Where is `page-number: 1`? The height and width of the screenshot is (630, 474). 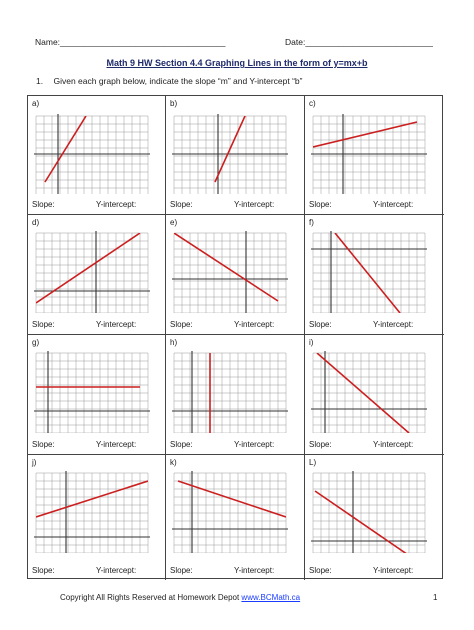
page-number: 1 is located at coordinates (435, 597).